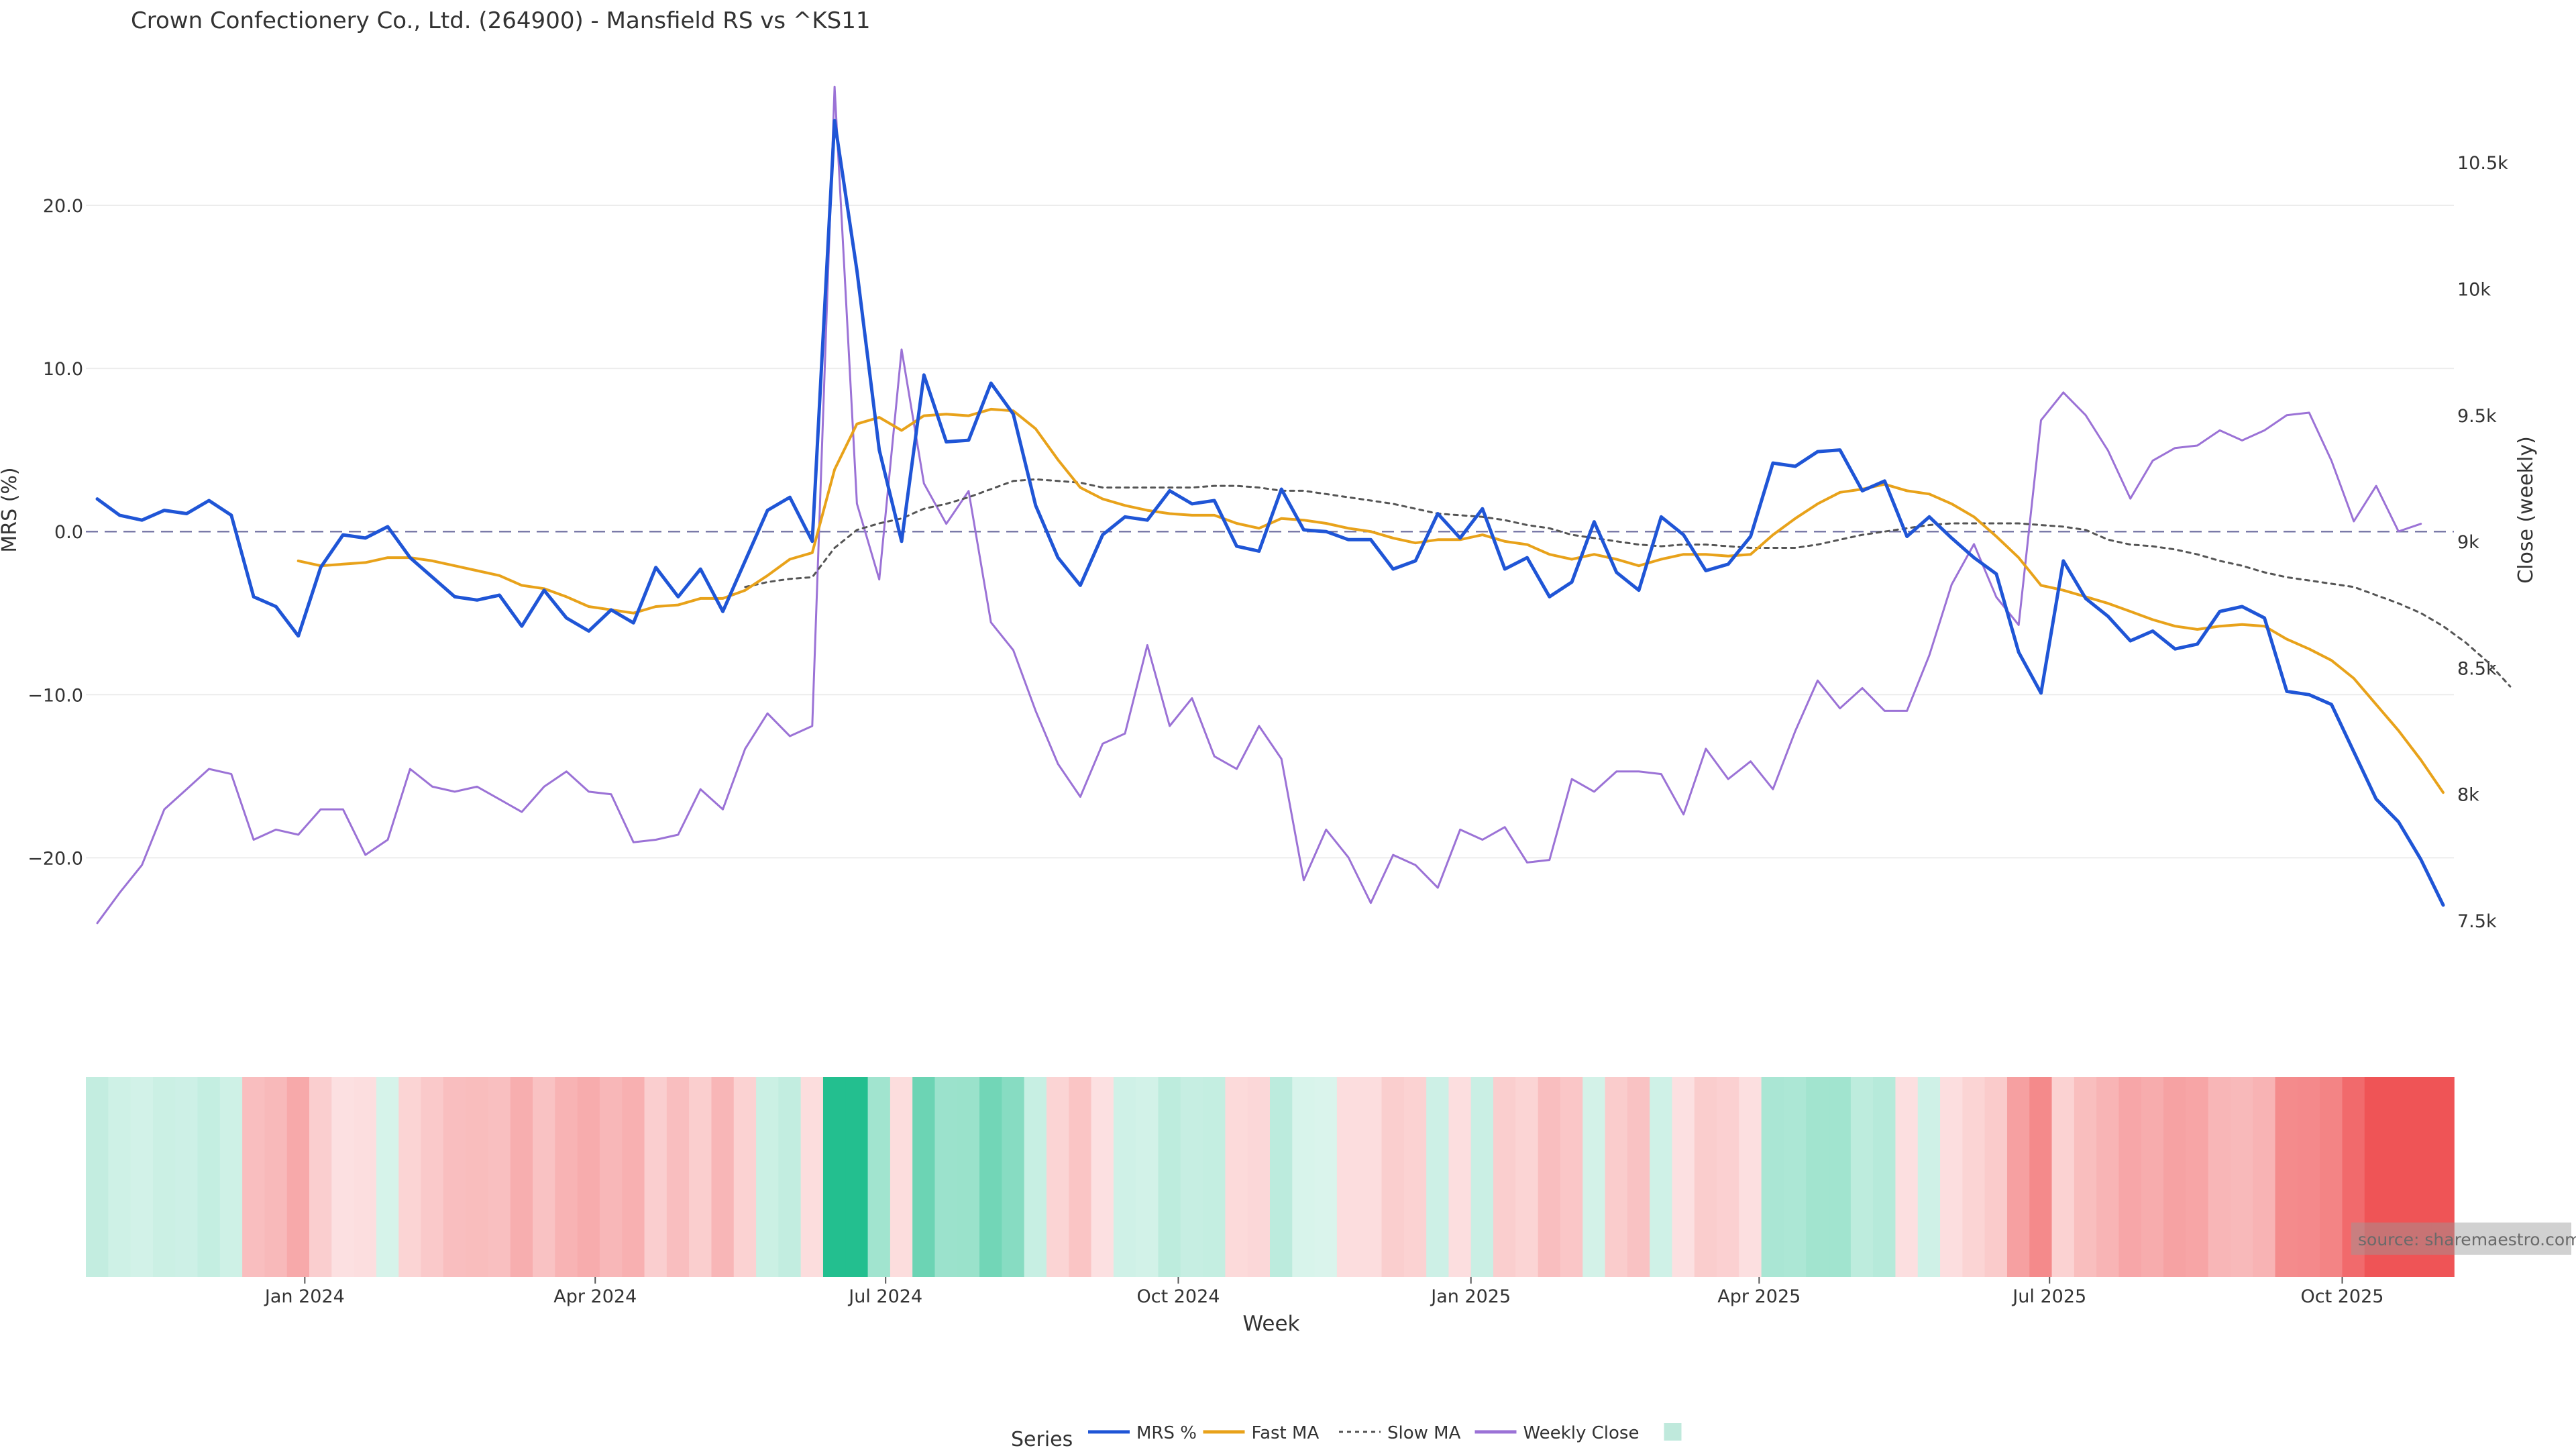 The height and width of the screenshot is (1452, 2576). Describe the element at coordinates (2477, 922) in the screenshot. I see `right-tick-label: 7.5k` at that location.